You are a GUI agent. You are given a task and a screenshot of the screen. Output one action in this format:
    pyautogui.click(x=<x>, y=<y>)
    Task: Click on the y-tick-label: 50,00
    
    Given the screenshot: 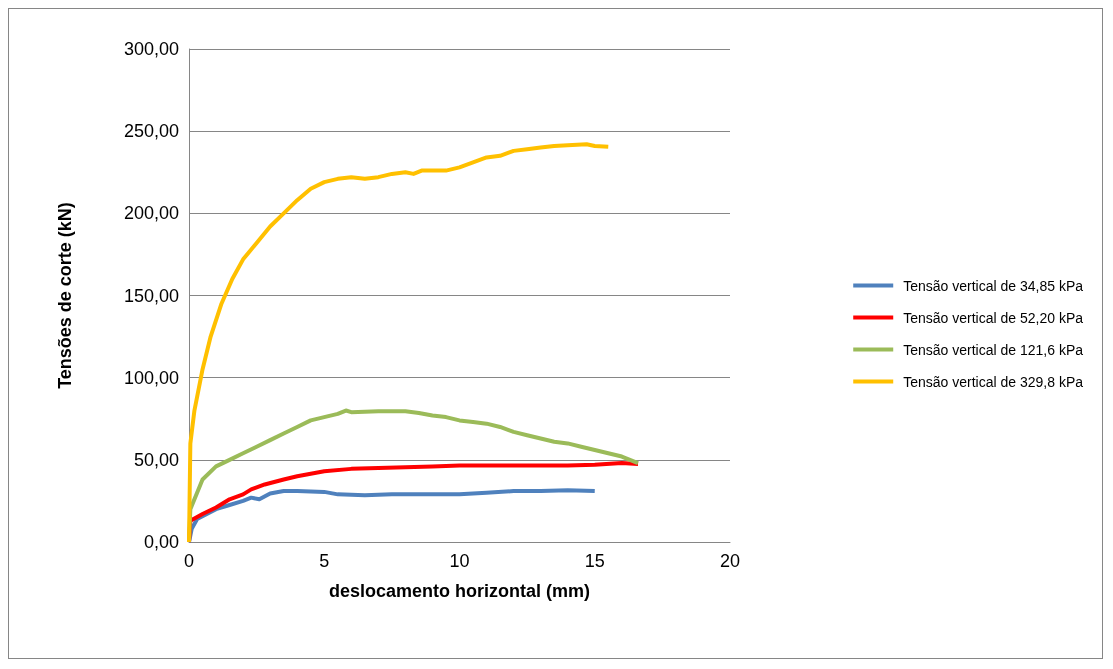 What is the action you would take?
    pyautogui.click(x=156, y=459)
    